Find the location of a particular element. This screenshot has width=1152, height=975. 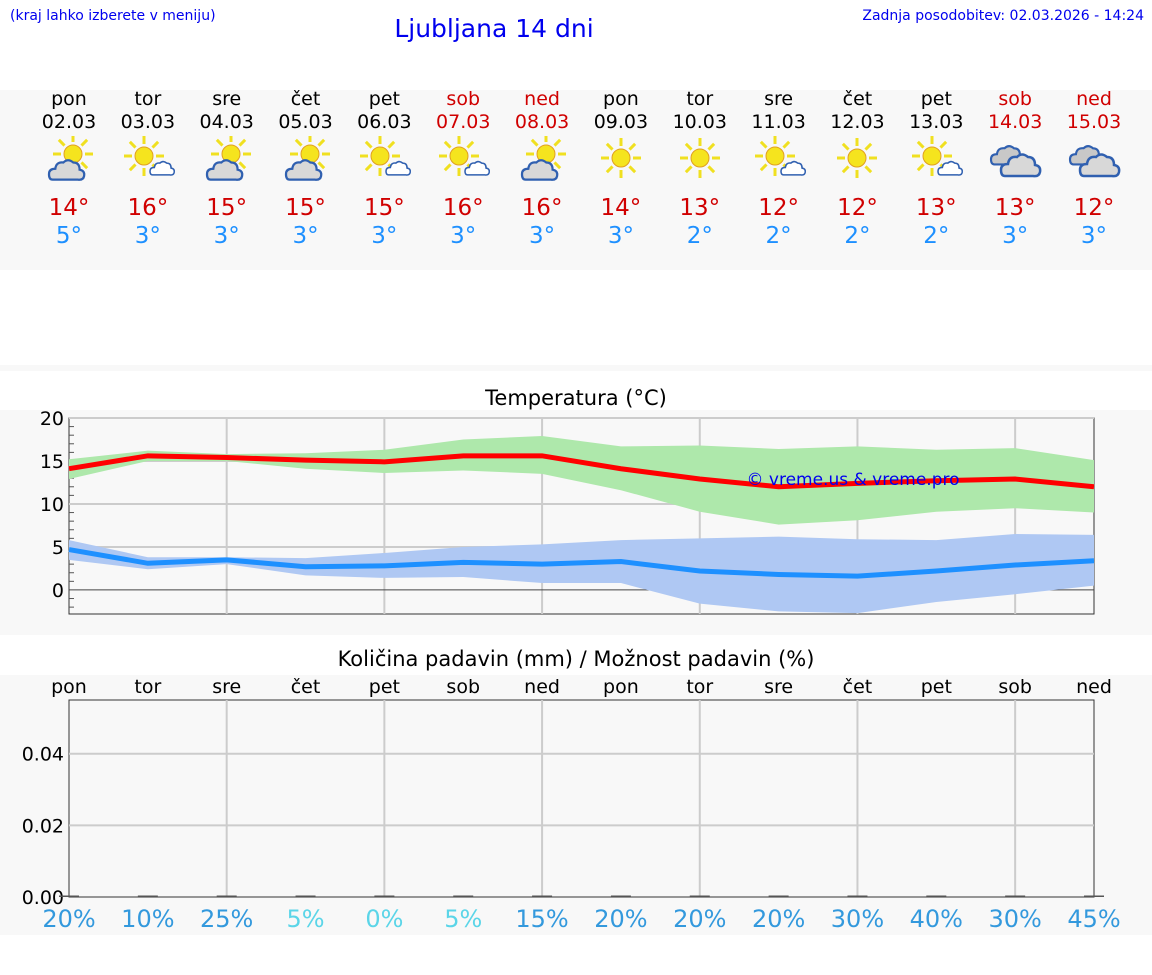

y-tick-label: 0.00 is located at coordinates (43, 898).